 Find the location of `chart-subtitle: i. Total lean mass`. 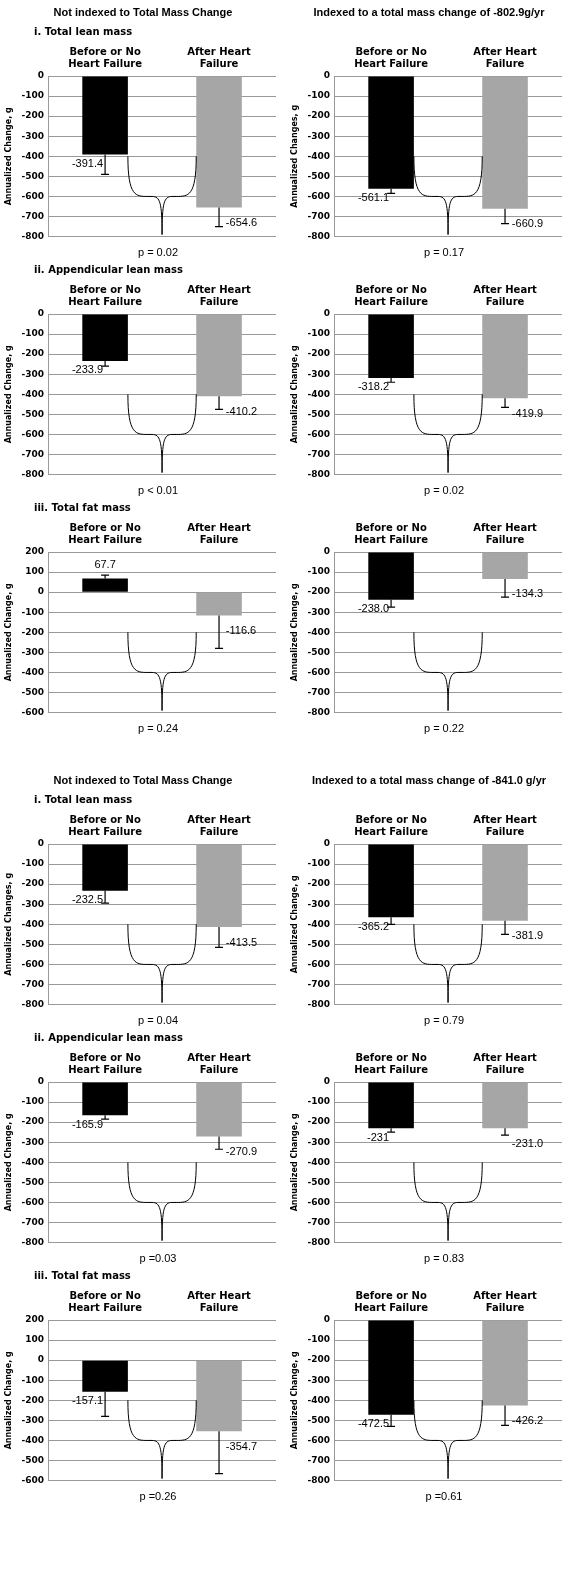

chart-subtitle: i. Total lean mass is located at coordinates (83, 32).